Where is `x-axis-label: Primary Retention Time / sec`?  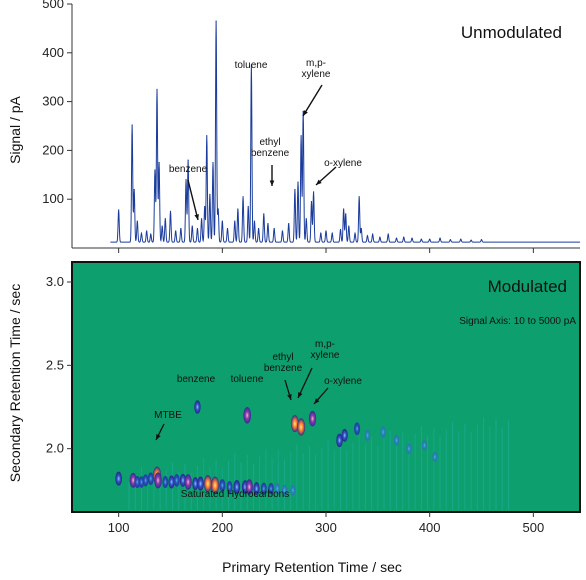
x-axis-label: Primary Retention Time / sec is located at coordinates (312, 567).